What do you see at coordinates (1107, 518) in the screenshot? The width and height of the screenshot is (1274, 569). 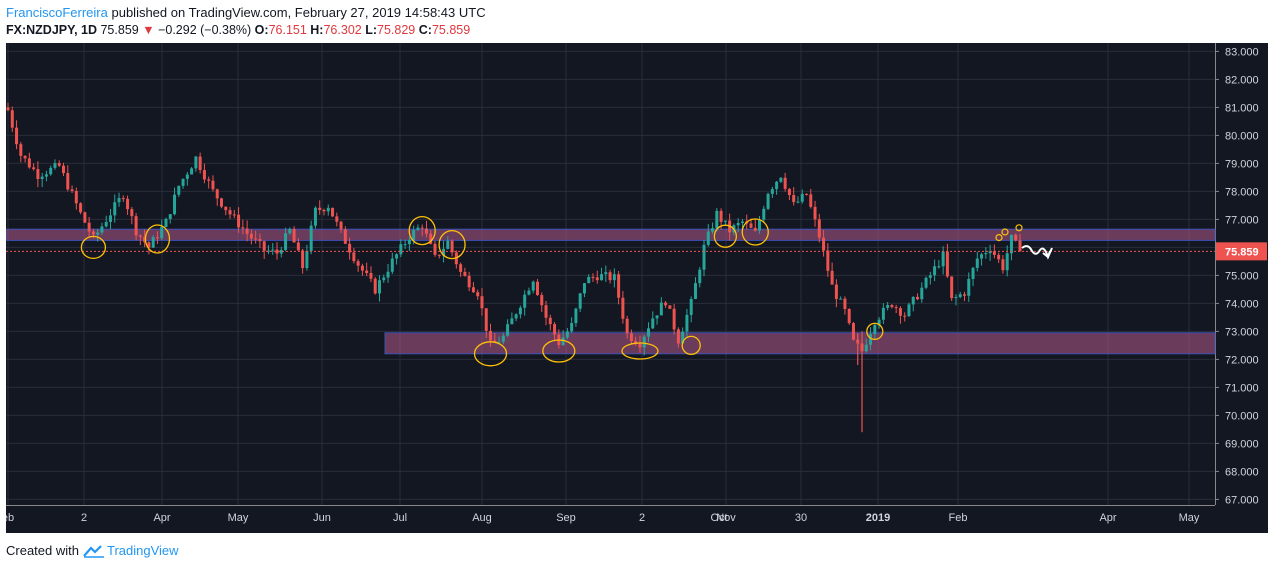 I see `time-tick-label: Apr` at bounding box center [1107, 518].